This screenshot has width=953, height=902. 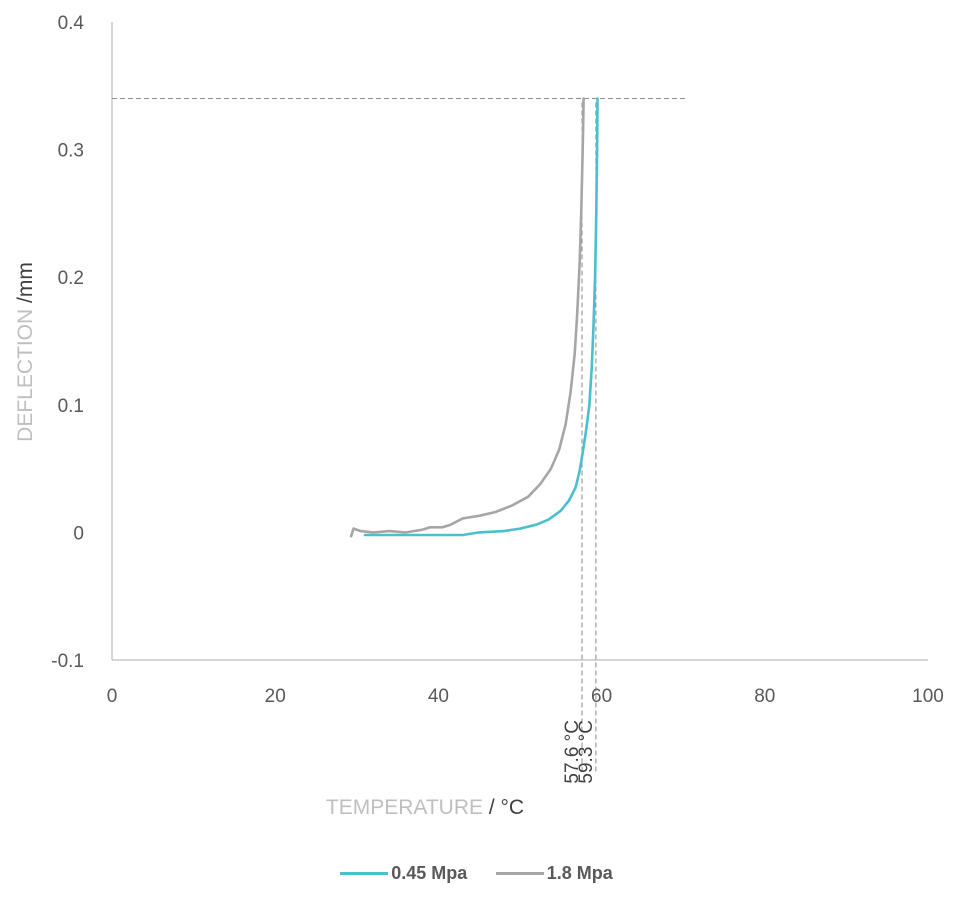 I want to click on x-tick-label-4: 80, so click(x=764, y=696).